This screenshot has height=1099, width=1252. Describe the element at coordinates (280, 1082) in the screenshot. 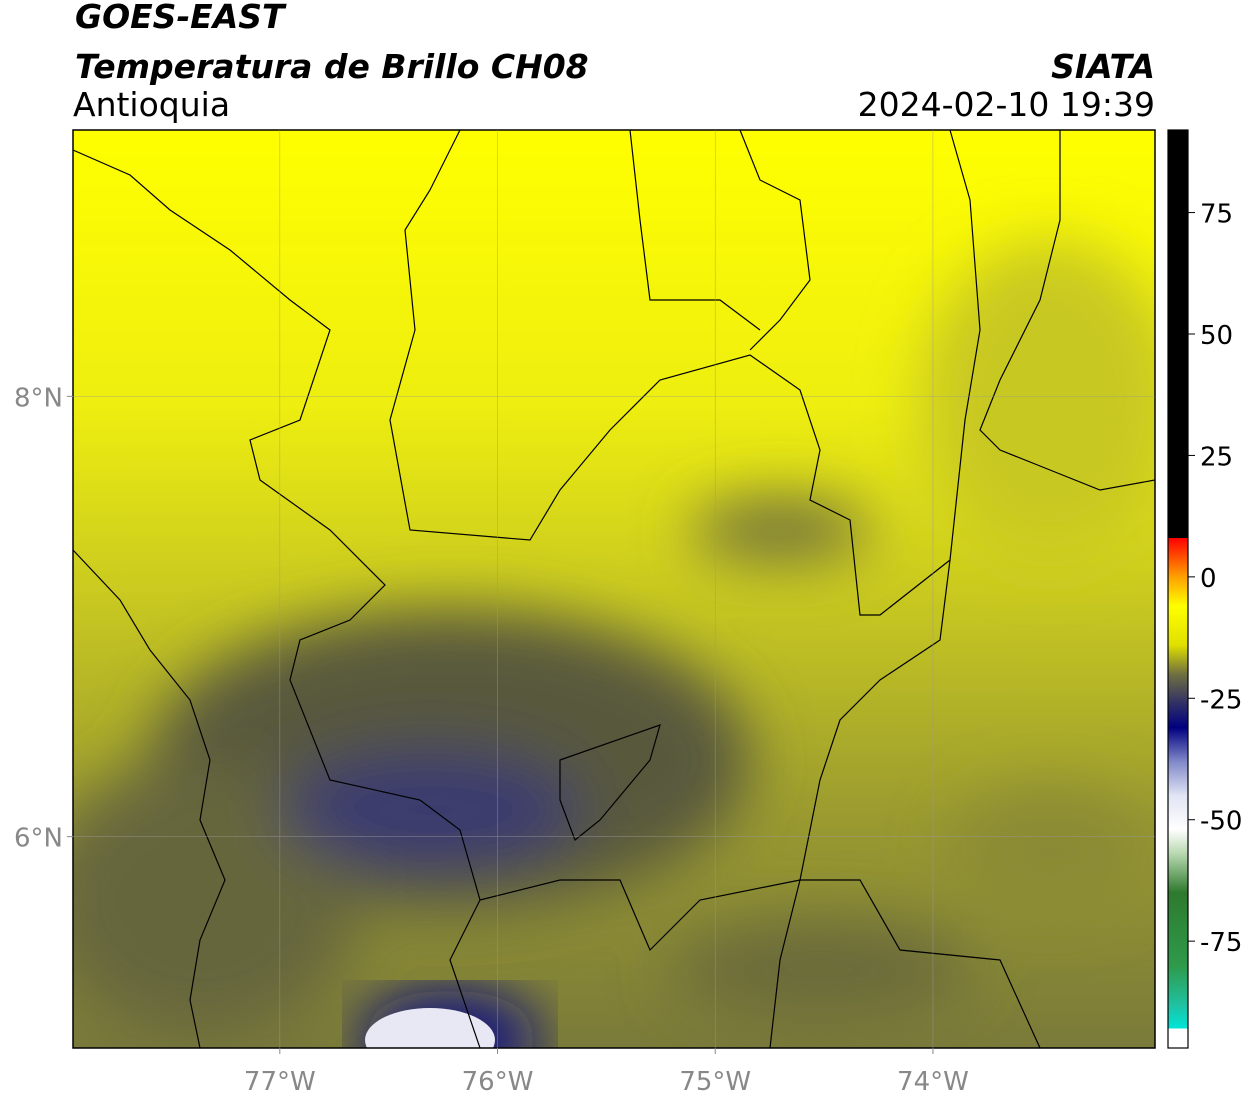

I see `lon-tick-label: 77°W` at that location.